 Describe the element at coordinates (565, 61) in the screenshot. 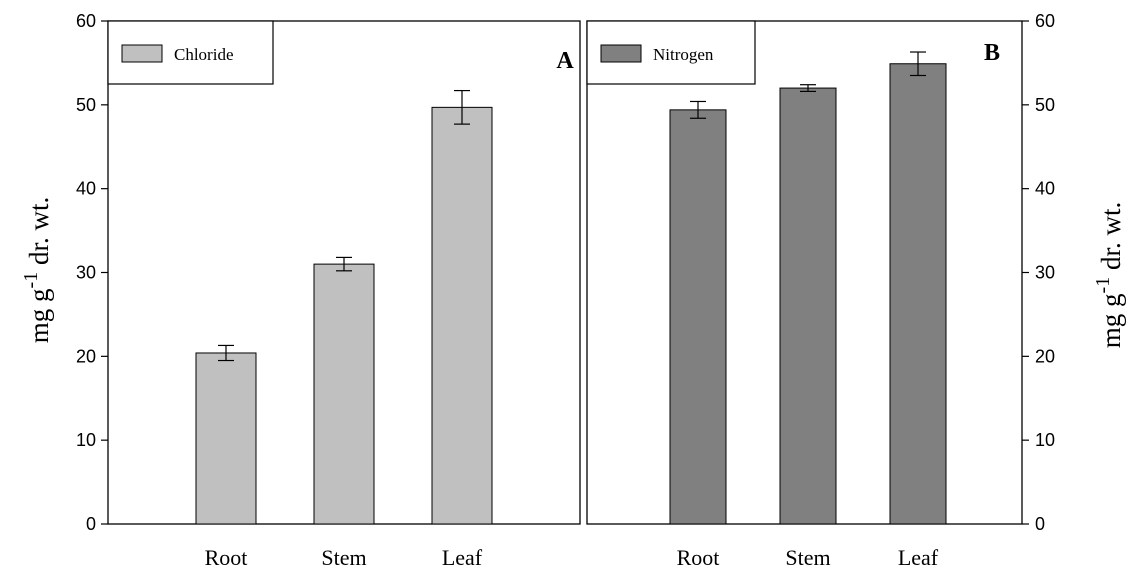

I see `panel-letter: A` at that location.